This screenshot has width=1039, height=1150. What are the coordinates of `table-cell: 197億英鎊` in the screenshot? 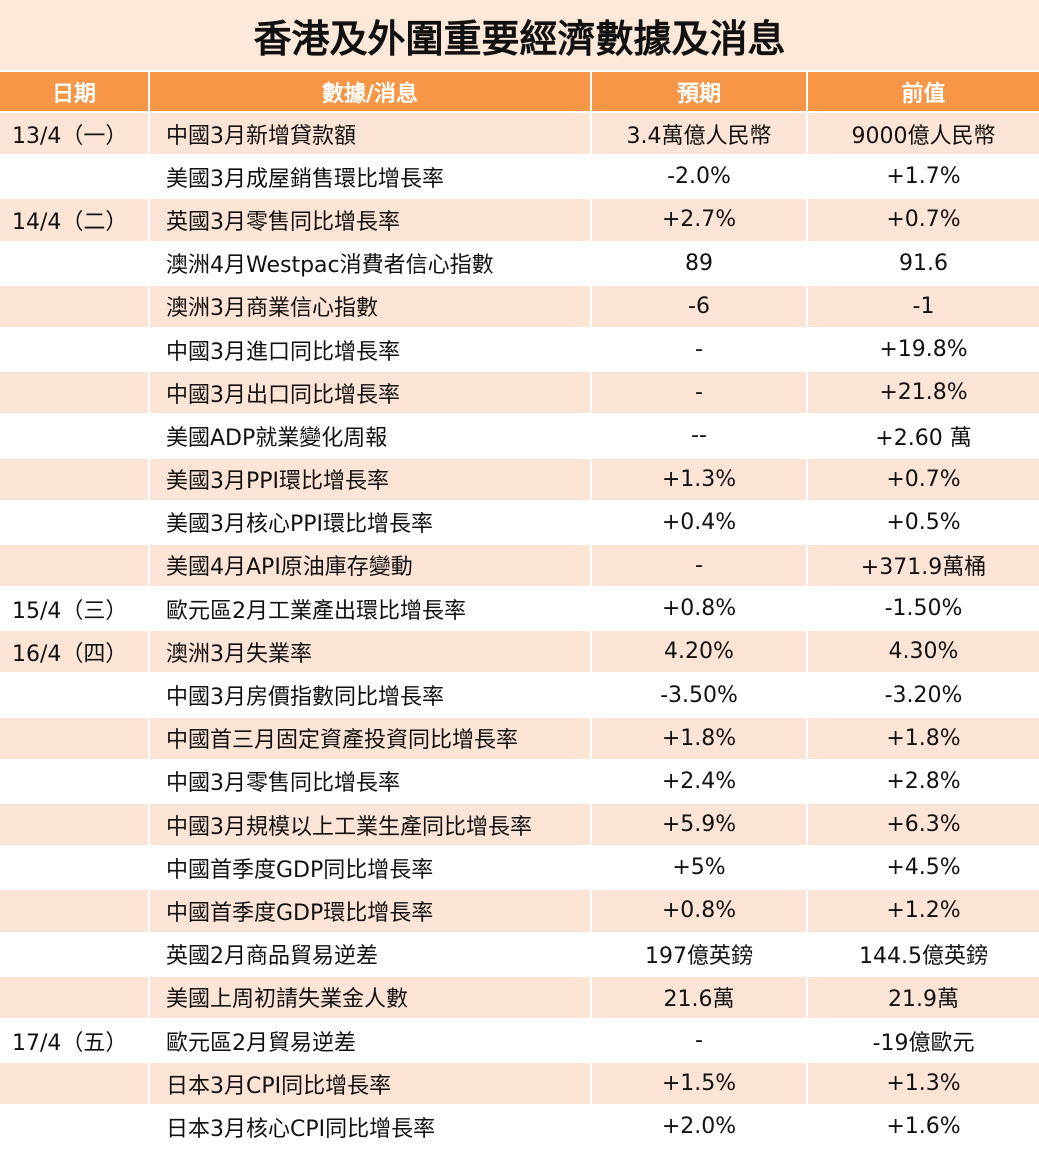 It's located at (699, 954).